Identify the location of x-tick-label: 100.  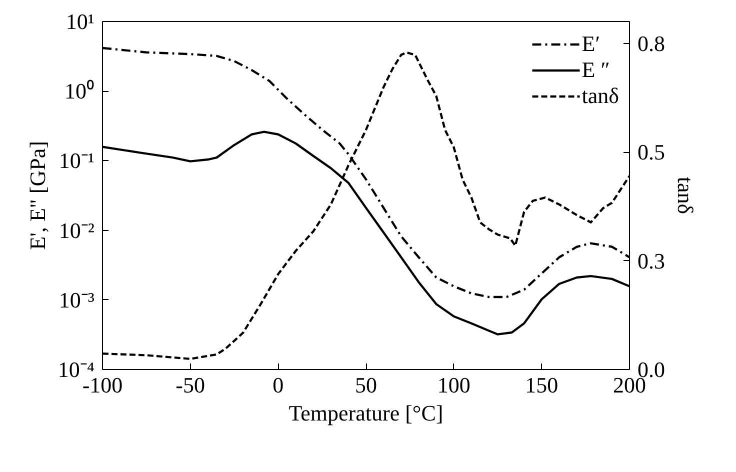
(453, 385).